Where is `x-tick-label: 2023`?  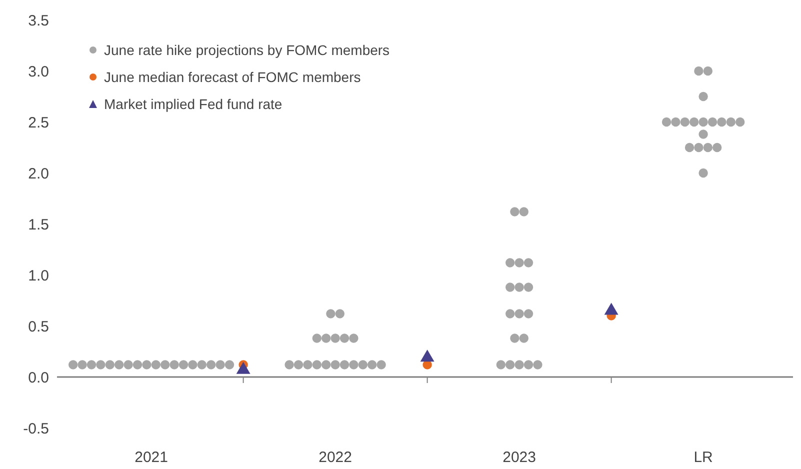
x-tick-label: 2023 is located at coordinates (519, 457).